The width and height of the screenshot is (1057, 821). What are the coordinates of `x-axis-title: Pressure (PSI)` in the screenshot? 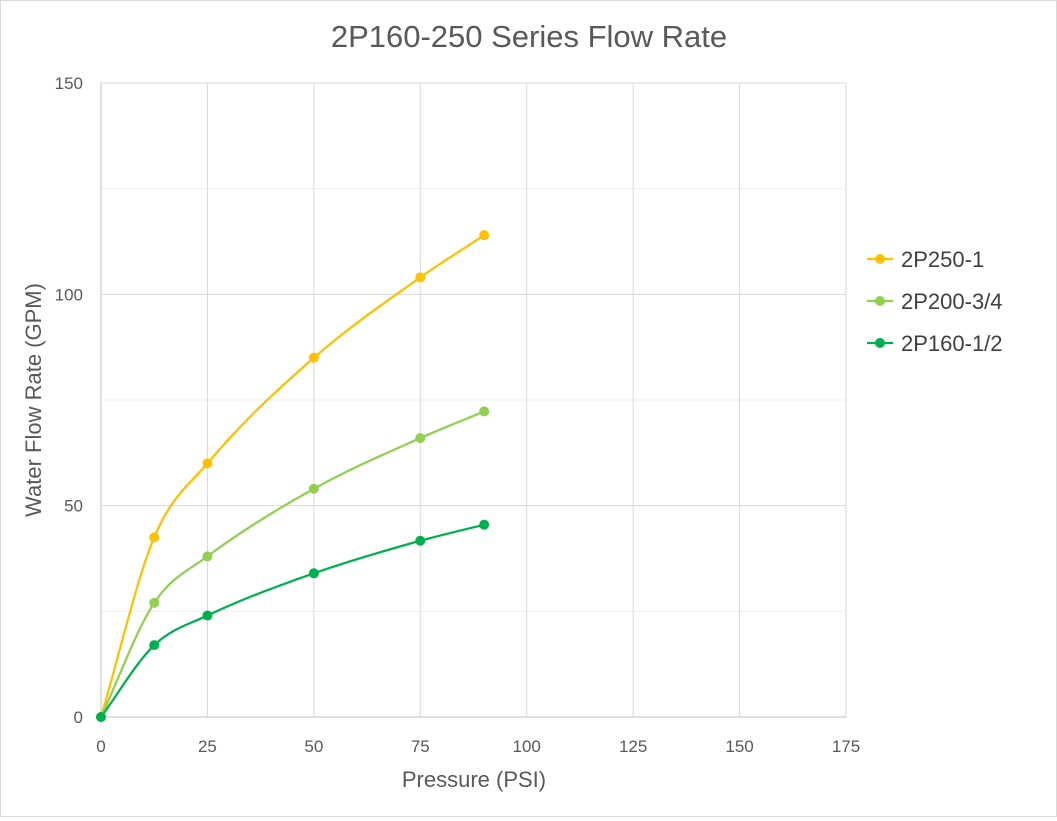 It's located at (474, 779).